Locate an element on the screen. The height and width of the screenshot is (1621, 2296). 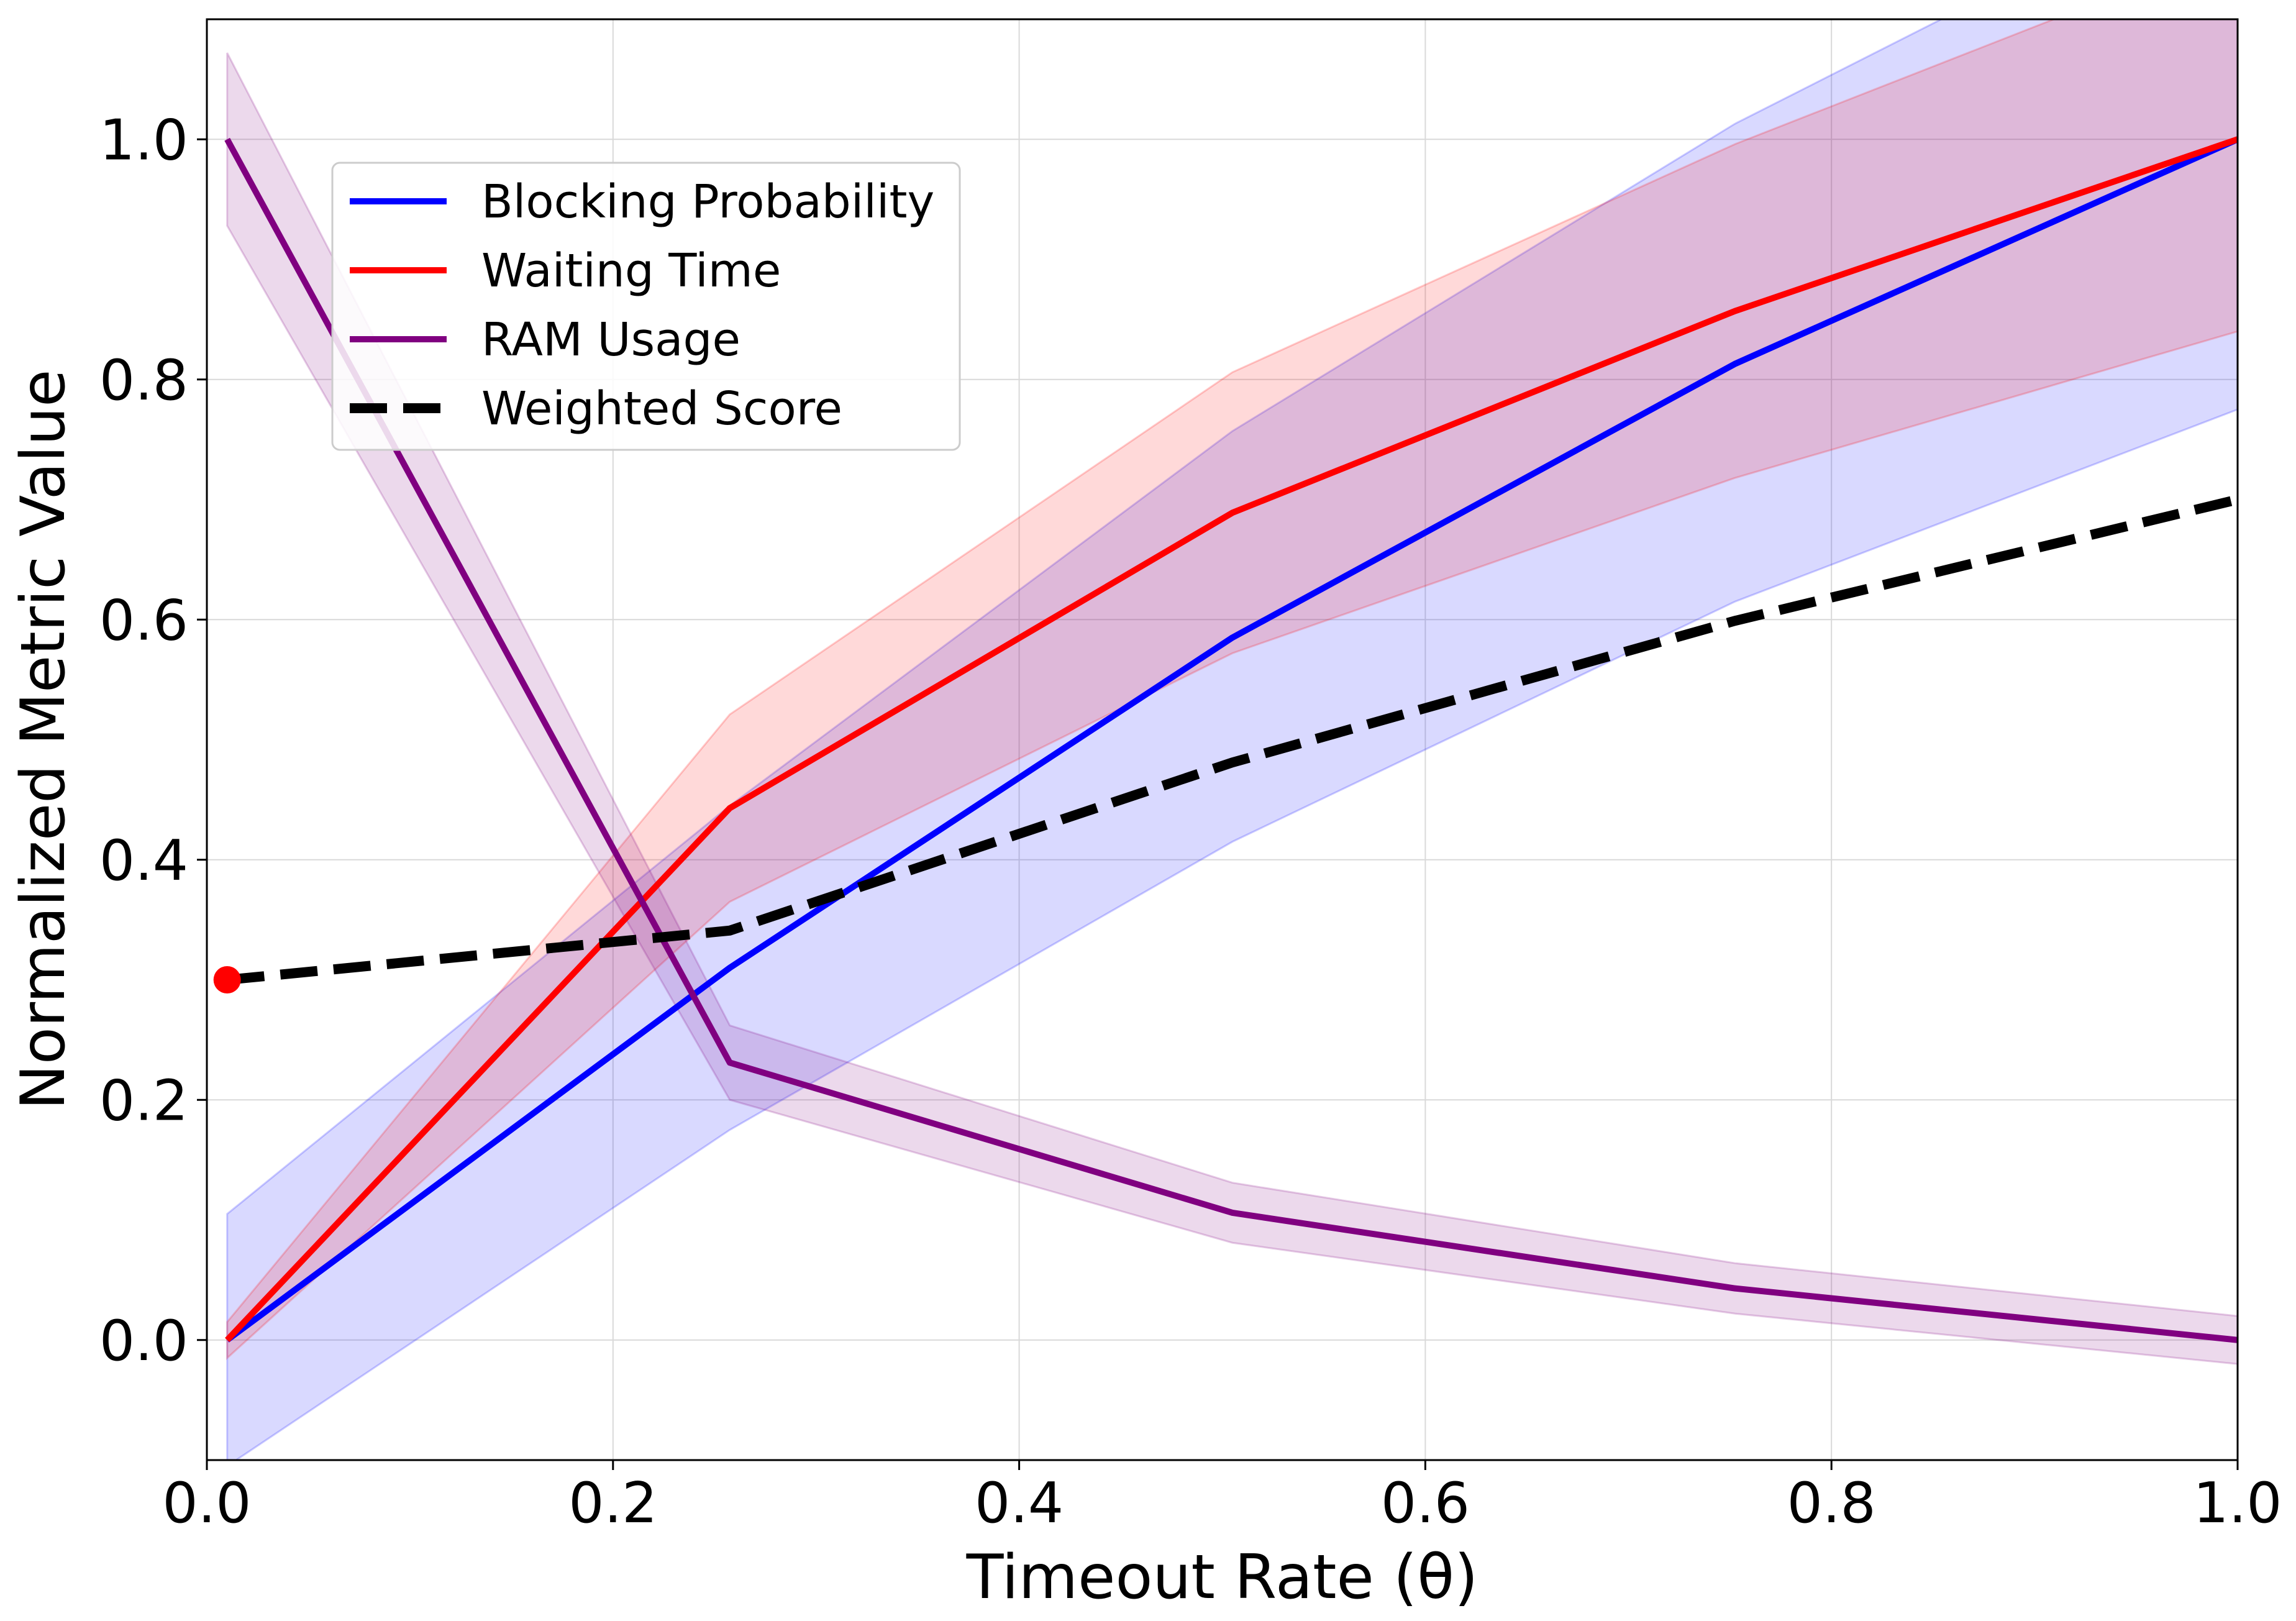
legend-label: Weighted Score is located at coordinates (662, 409).